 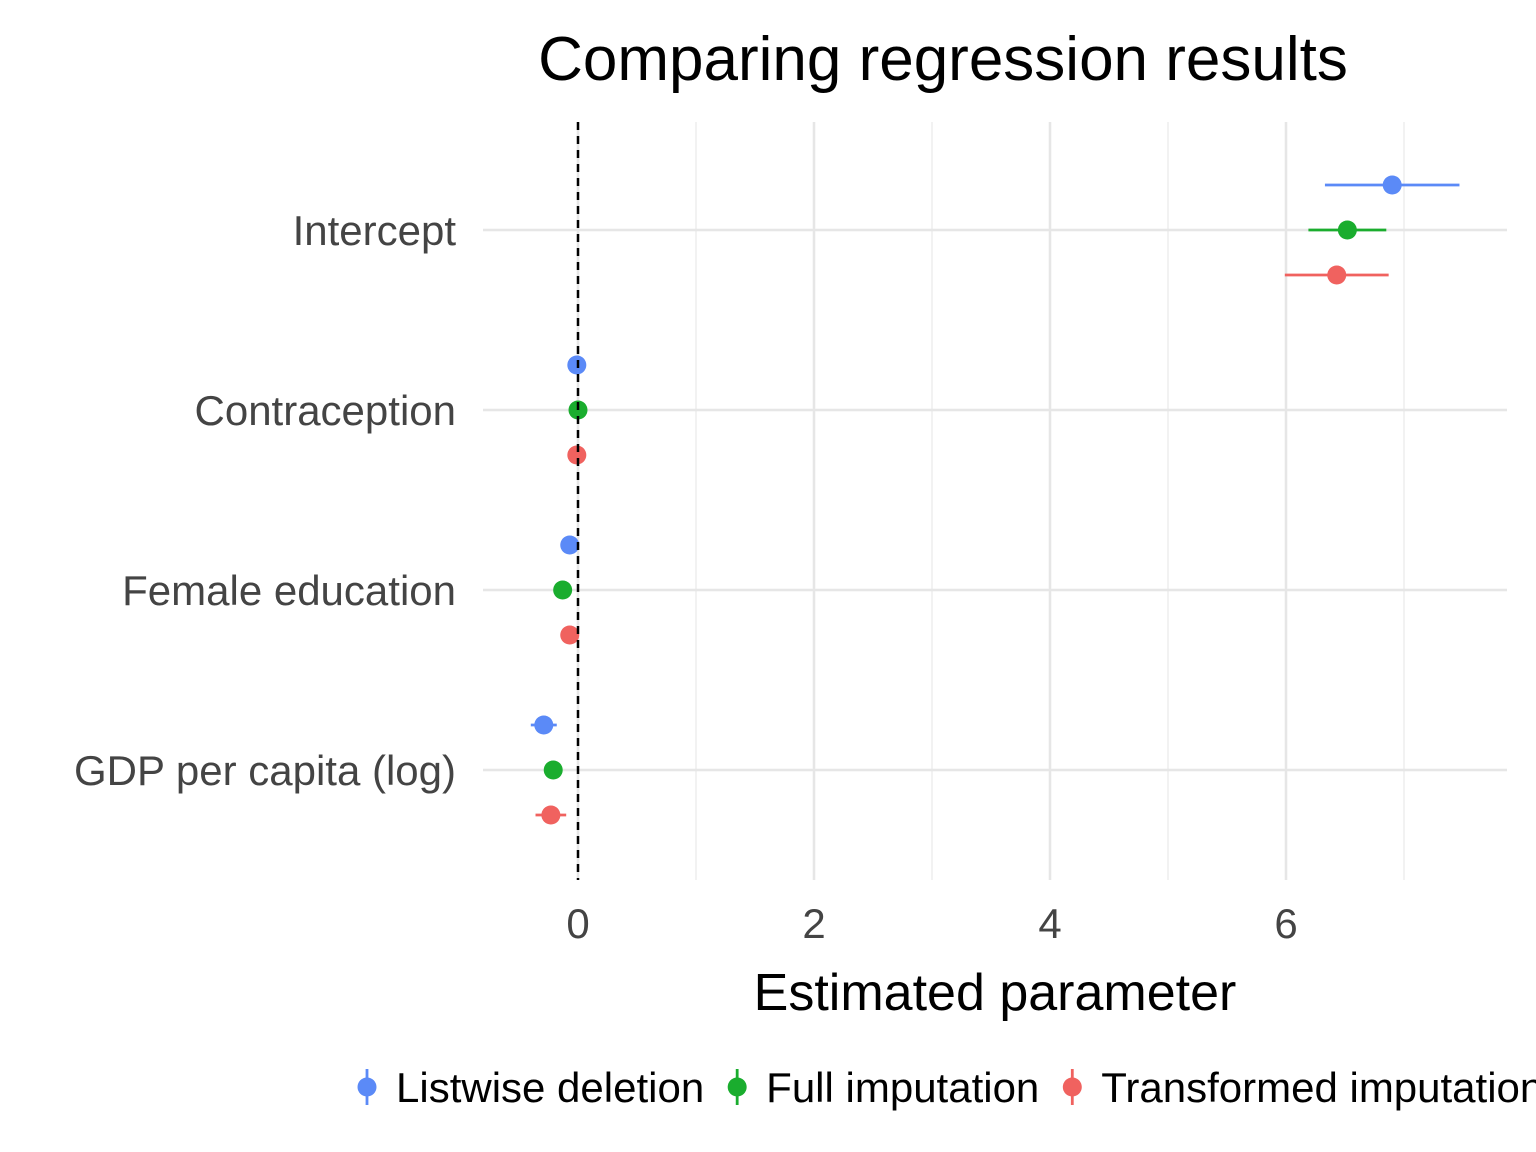 I want to click on legend-item: Full imputation, so click(x=883, y=1087).